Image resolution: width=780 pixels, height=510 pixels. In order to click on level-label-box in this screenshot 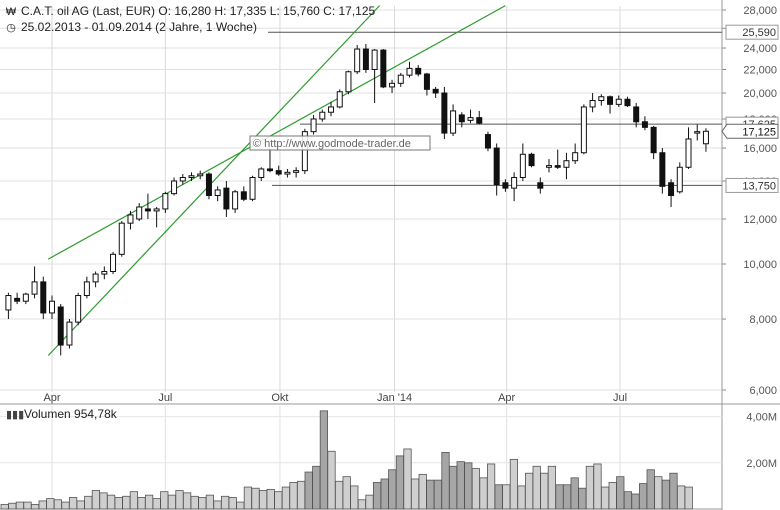, I will do `click(752, 32)`.